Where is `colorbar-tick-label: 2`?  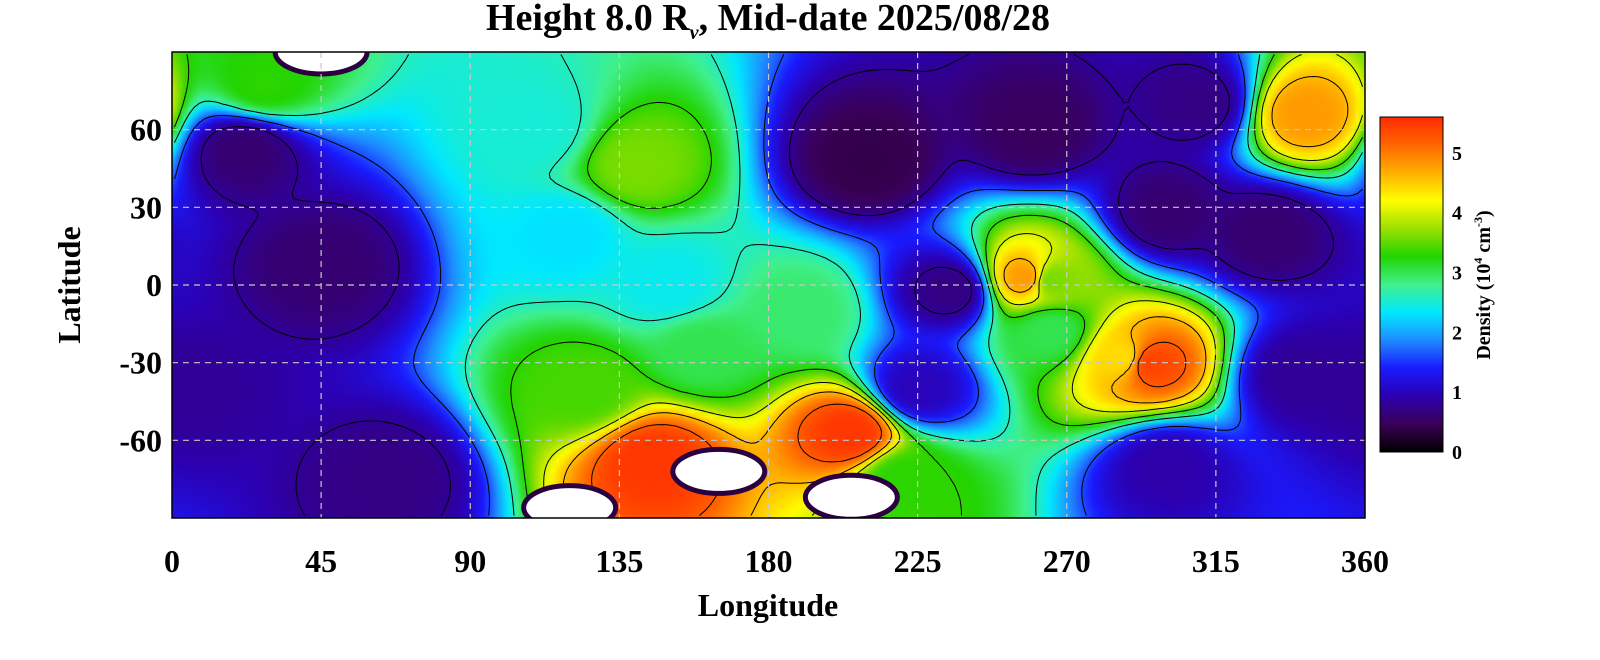 colorbar-tick-label: 2 is located at coordinates (1457, 333).